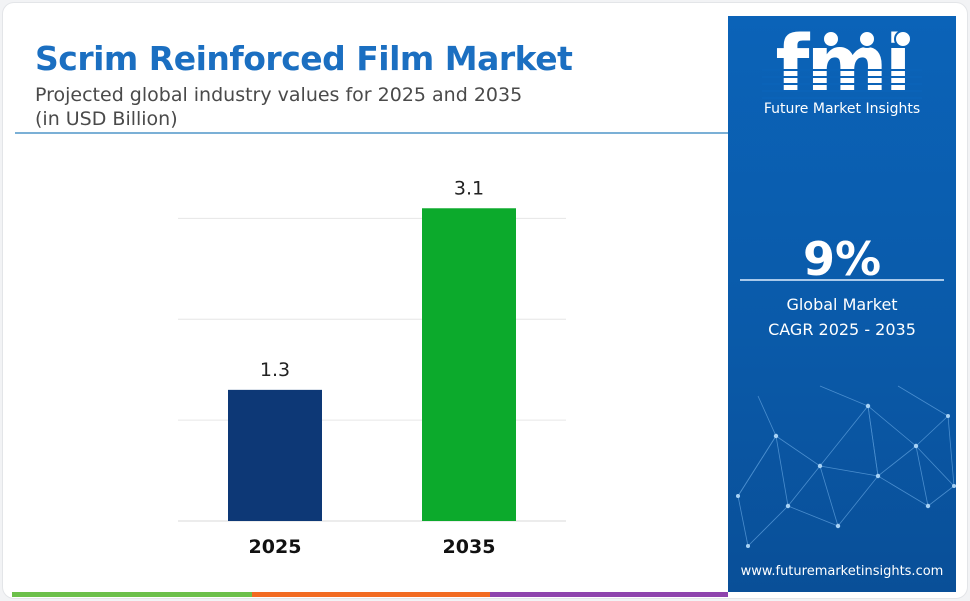 This screenshot has width=970, height=601. What do you see at coordinates (275, 547) in the screenshot?
I see `x-tick-label: 2025` at bounding box center [275, 547].